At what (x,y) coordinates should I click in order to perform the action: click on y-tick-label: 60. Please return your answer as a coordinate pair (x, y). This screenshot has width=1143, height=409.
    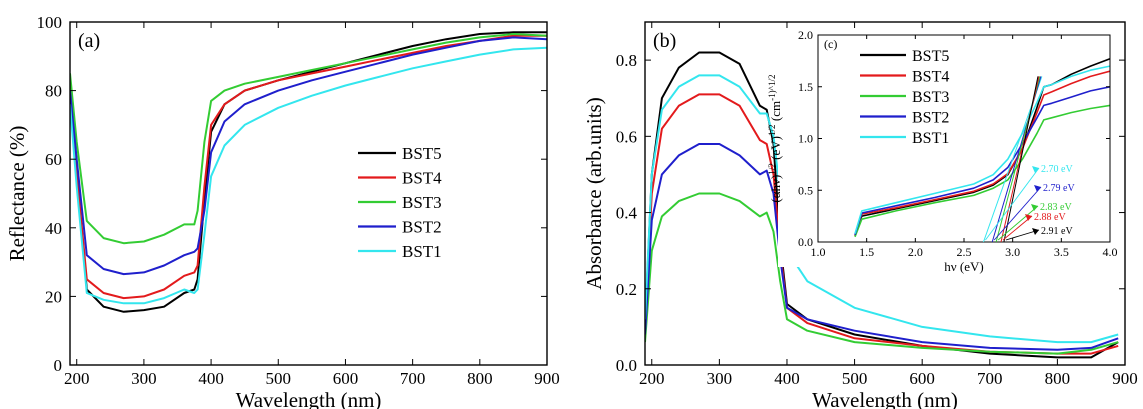
    Looking at the image, I should click on (53, 159).